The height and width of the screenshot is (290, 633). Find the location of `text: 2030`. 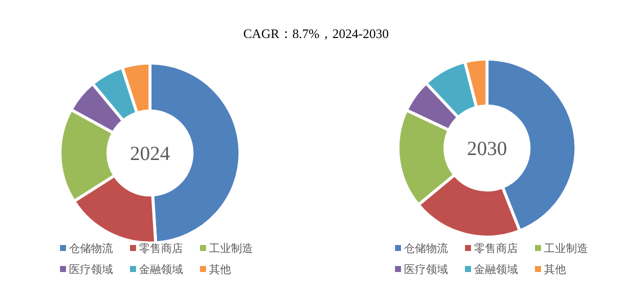

text: 2030 is located at coordinates (487, 149).